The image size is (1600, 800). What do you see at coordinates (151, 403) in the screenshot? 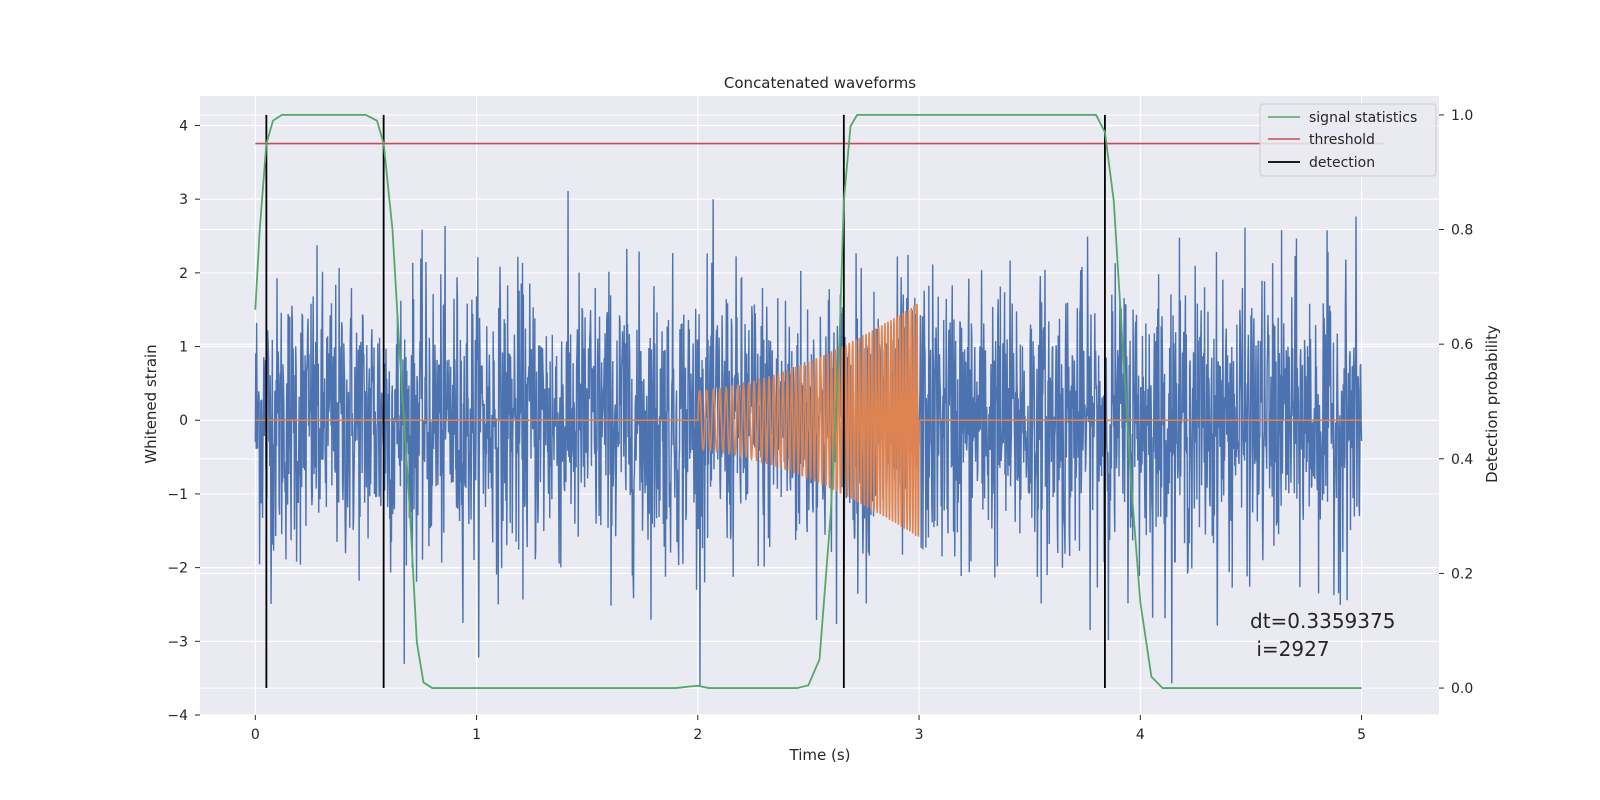
I see `y-axis-label: Whitened strain` at bounding box center [151, 403].